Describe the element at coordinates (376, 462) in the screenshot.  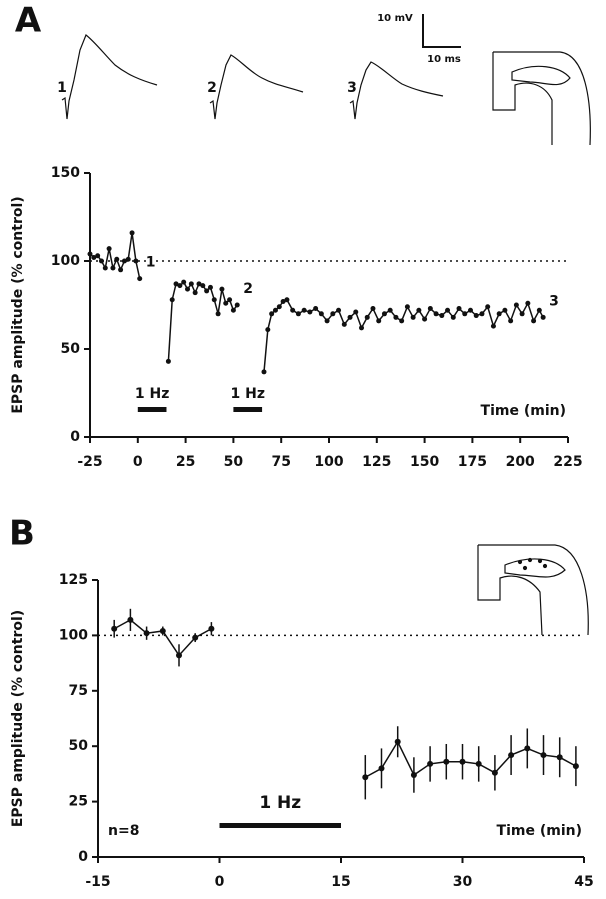
I see `x-tick-label: 125` at that location.